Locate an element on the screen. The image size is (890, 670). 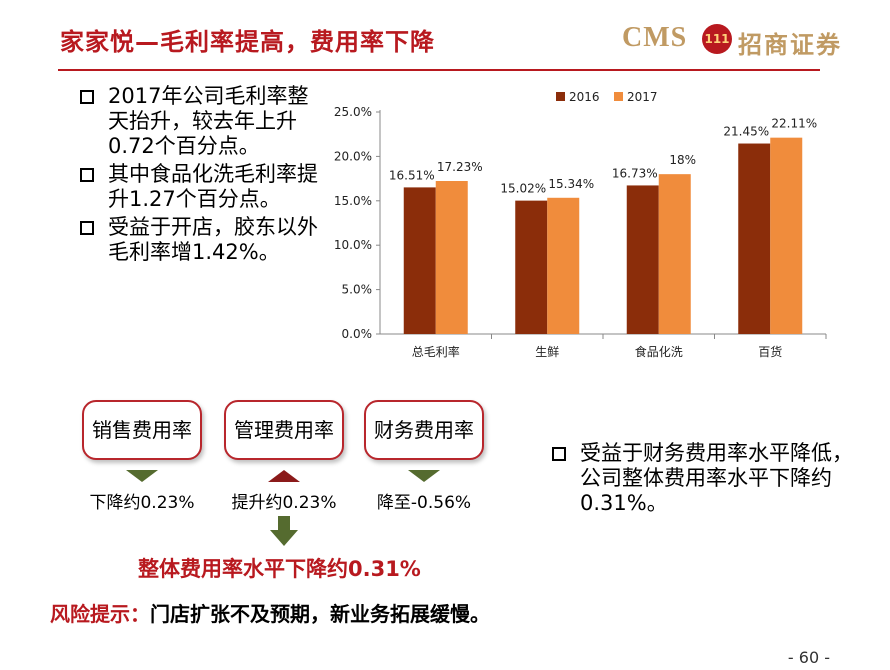
legend-swatch-2016 is located at coordinates (560, 96).